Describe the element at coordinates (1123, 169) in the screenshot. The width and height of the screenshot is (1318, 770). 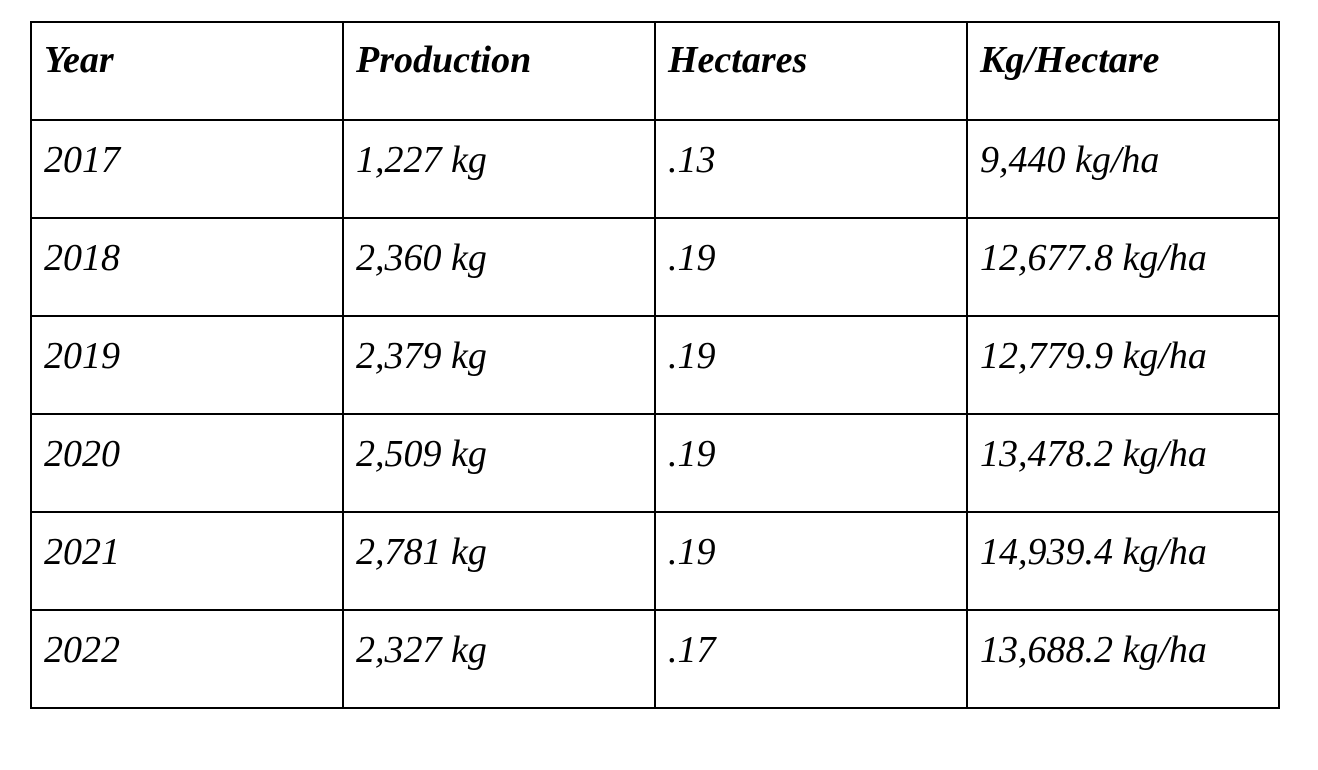
I see `cell-kg-per-hectare: 9,440 kg/ha` at that location.